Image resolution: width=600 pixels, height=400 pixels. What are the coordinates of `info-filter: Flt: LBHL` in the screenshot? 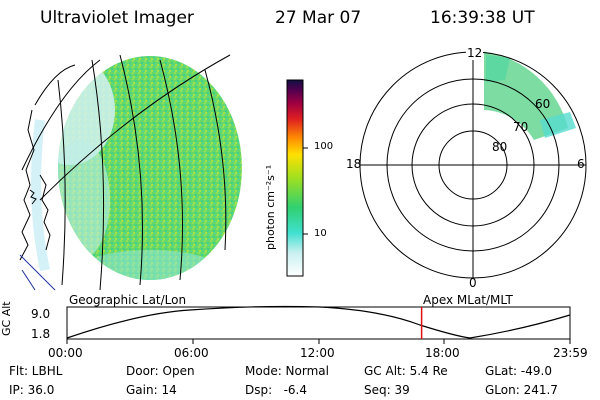 It's located at (36, 371).